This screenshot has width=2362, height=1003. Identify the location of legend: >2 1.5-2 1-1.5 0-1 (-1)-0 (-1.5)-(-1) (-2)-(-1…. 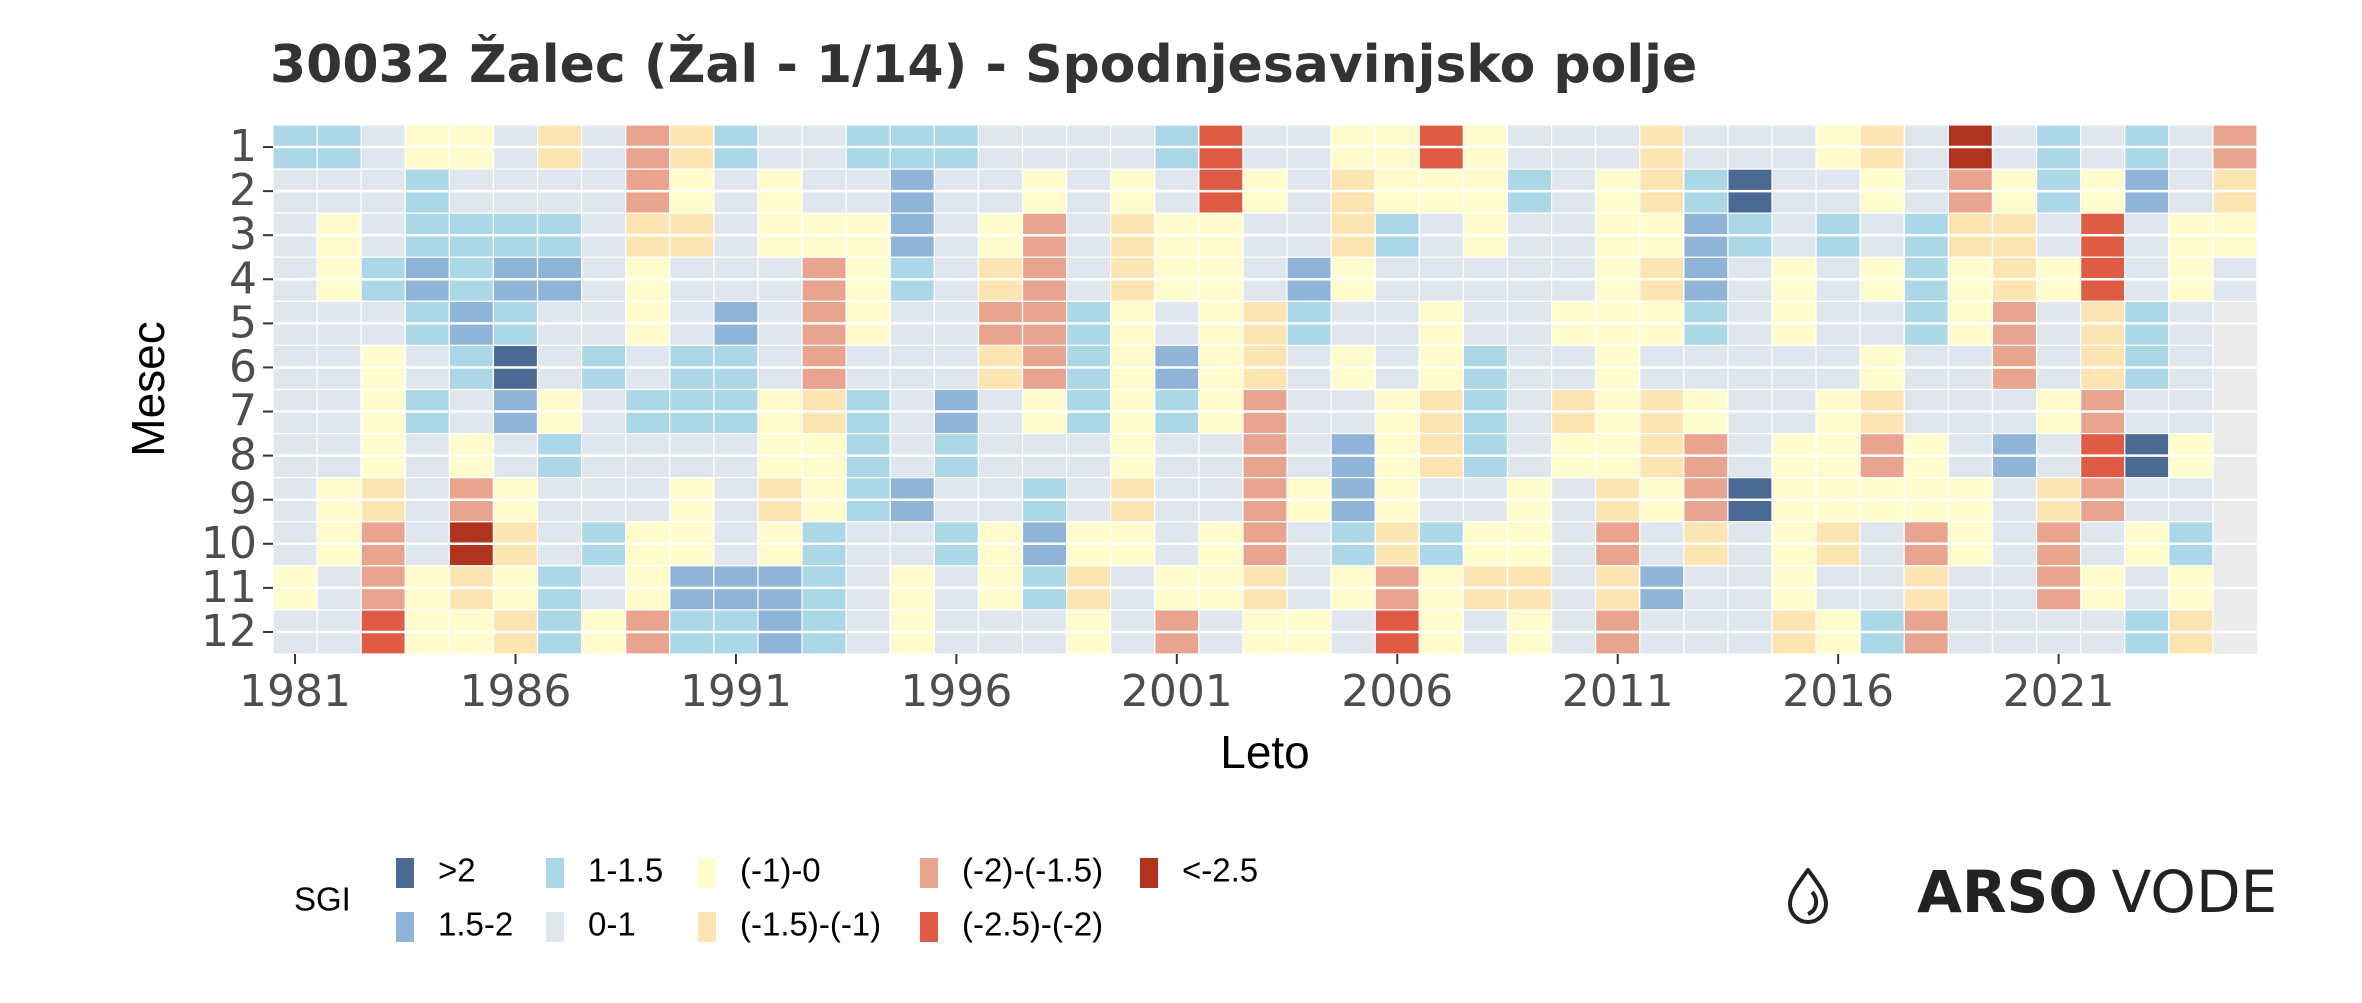
(827, 897).